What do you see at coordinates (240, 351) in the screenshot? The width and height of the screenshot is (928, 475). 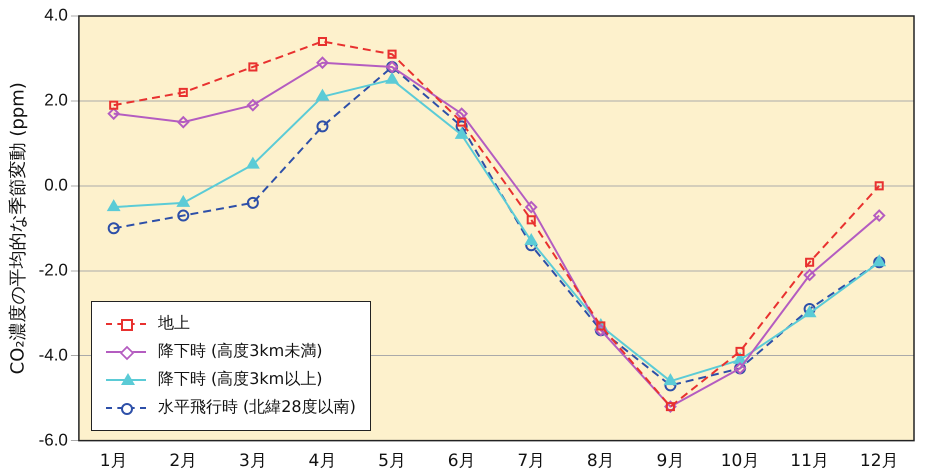 I see `legend-label: 降下時 (高度3km未満)` at bounding box center [240, 351].